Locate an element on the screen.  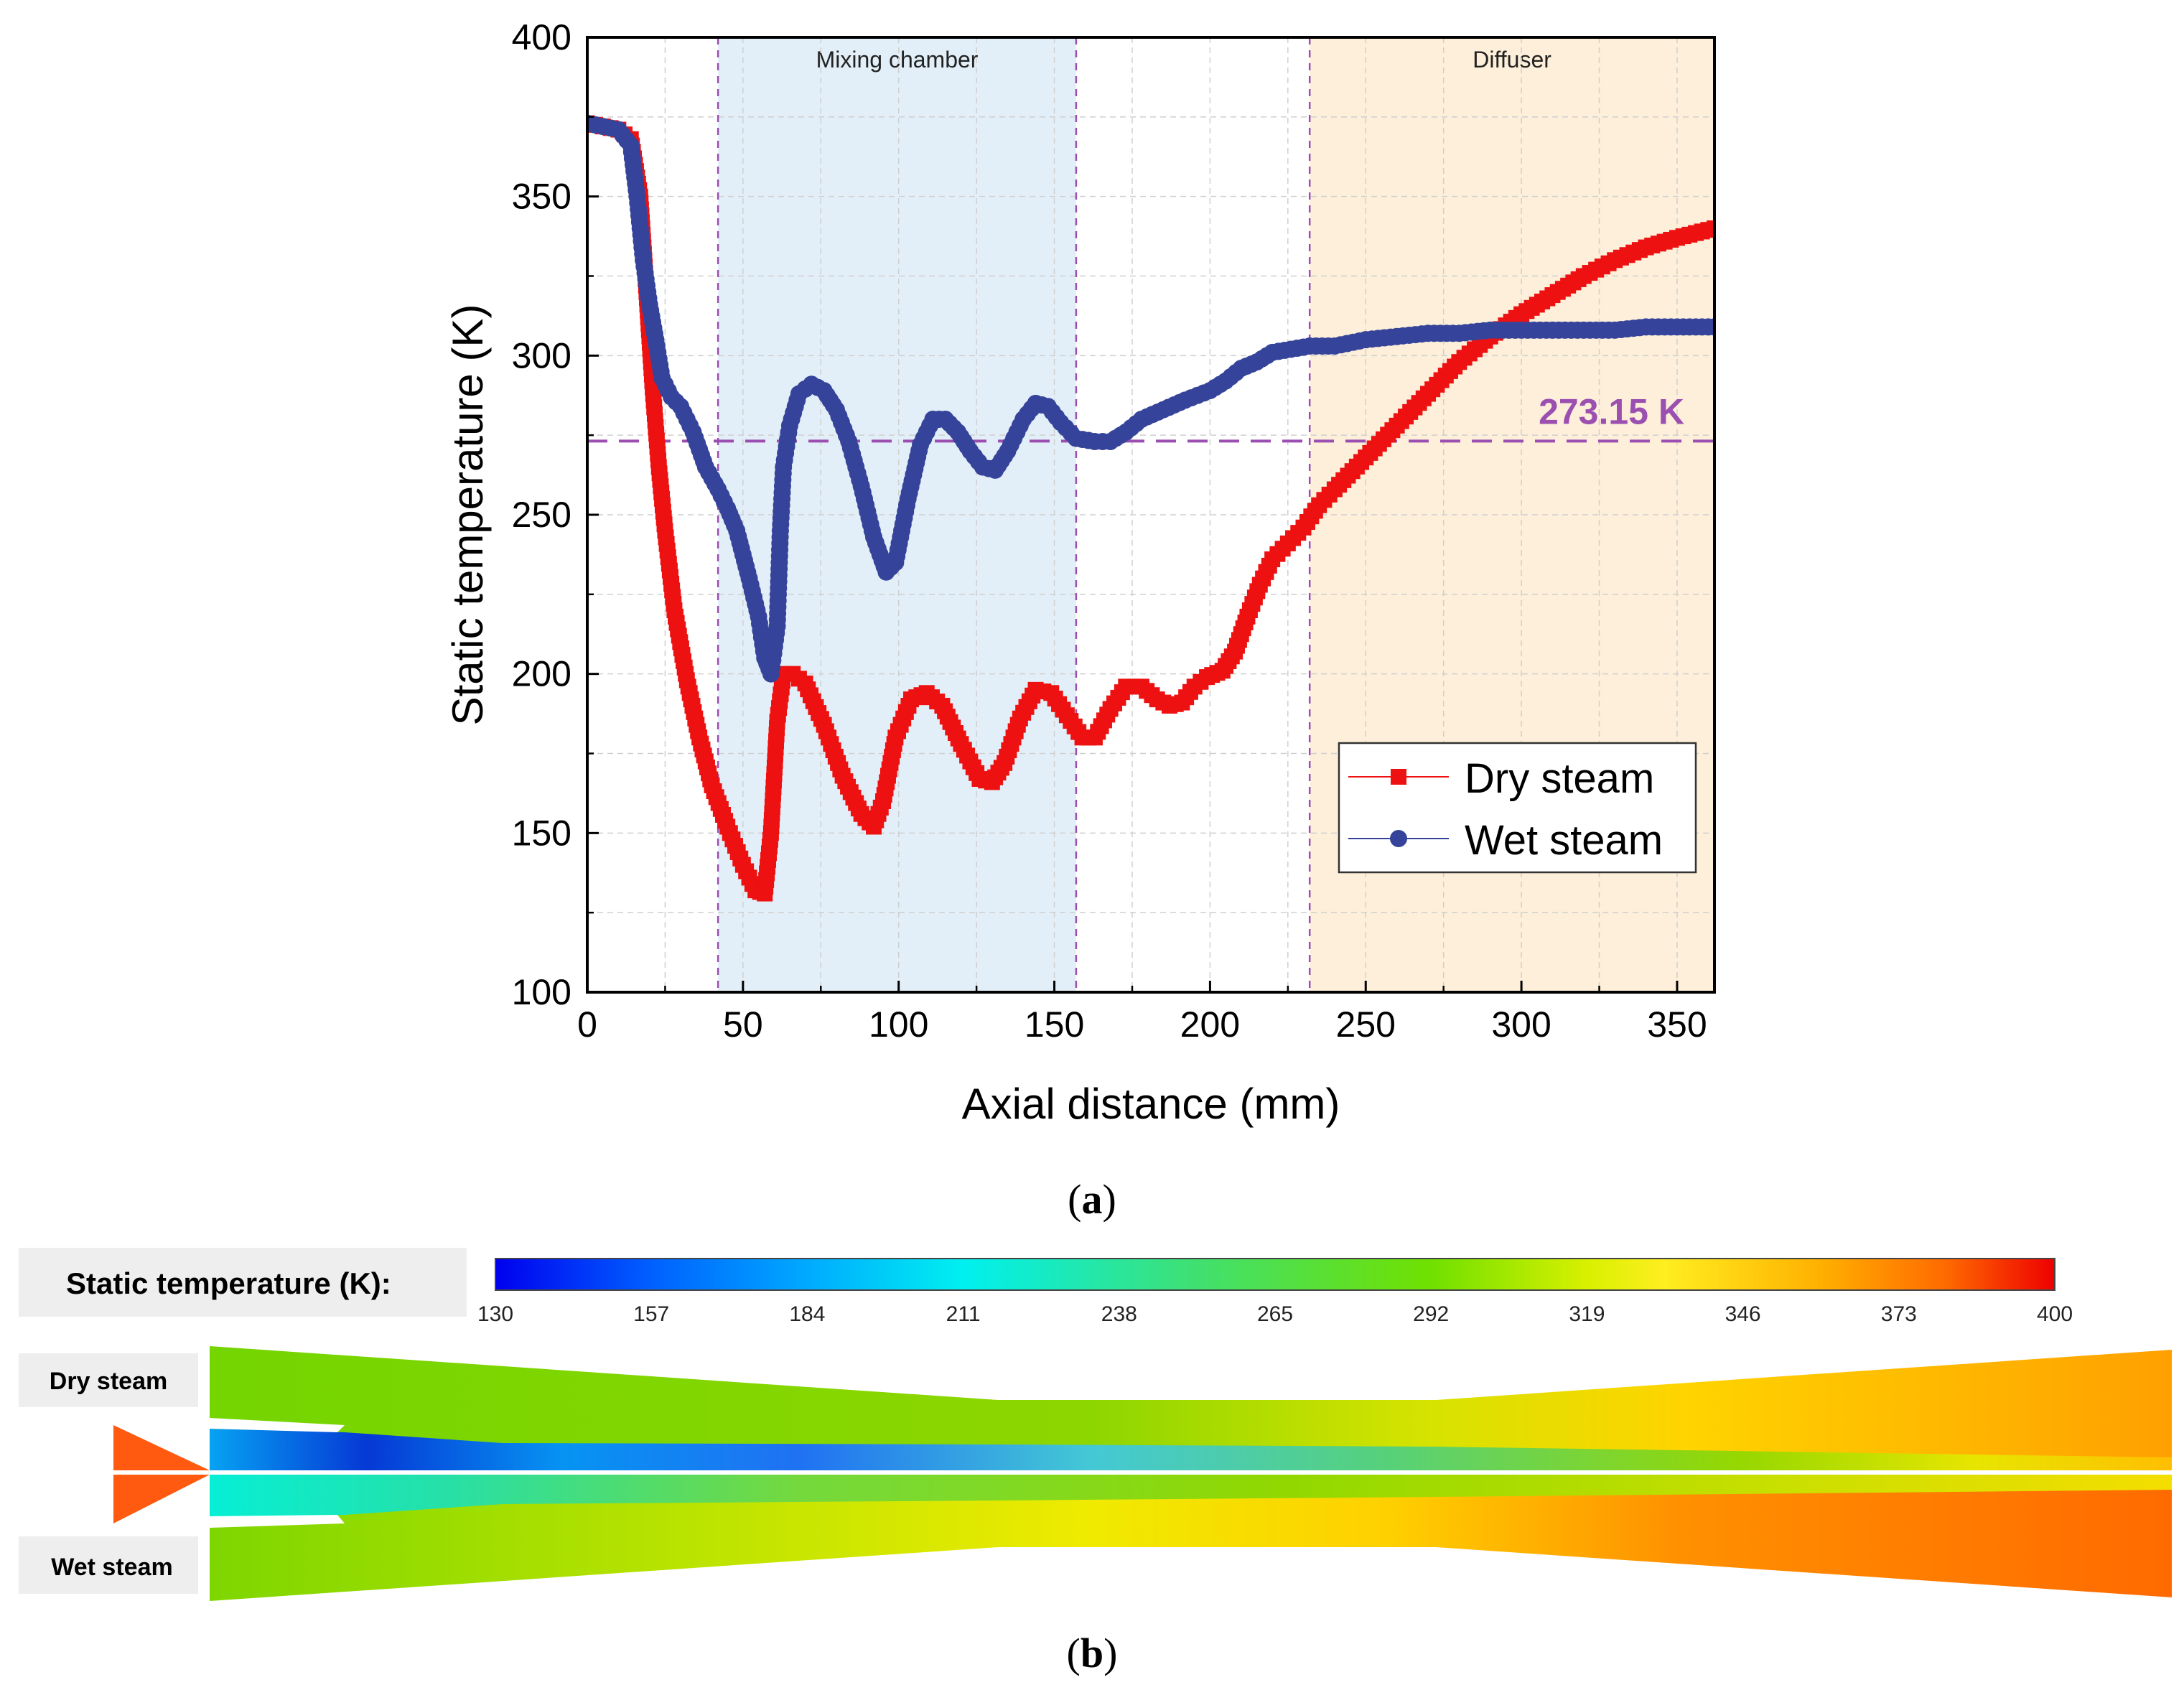
wet-label-box is located at coordinates (108, 1565).